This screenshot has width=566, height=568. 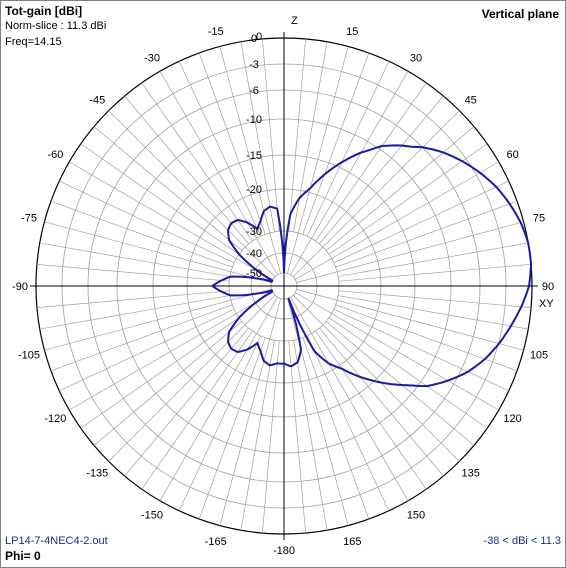 What do you see at coordinates (512, 155) in the screenshot?
I see `angle-label: 60` at bounding box center [512, 155].